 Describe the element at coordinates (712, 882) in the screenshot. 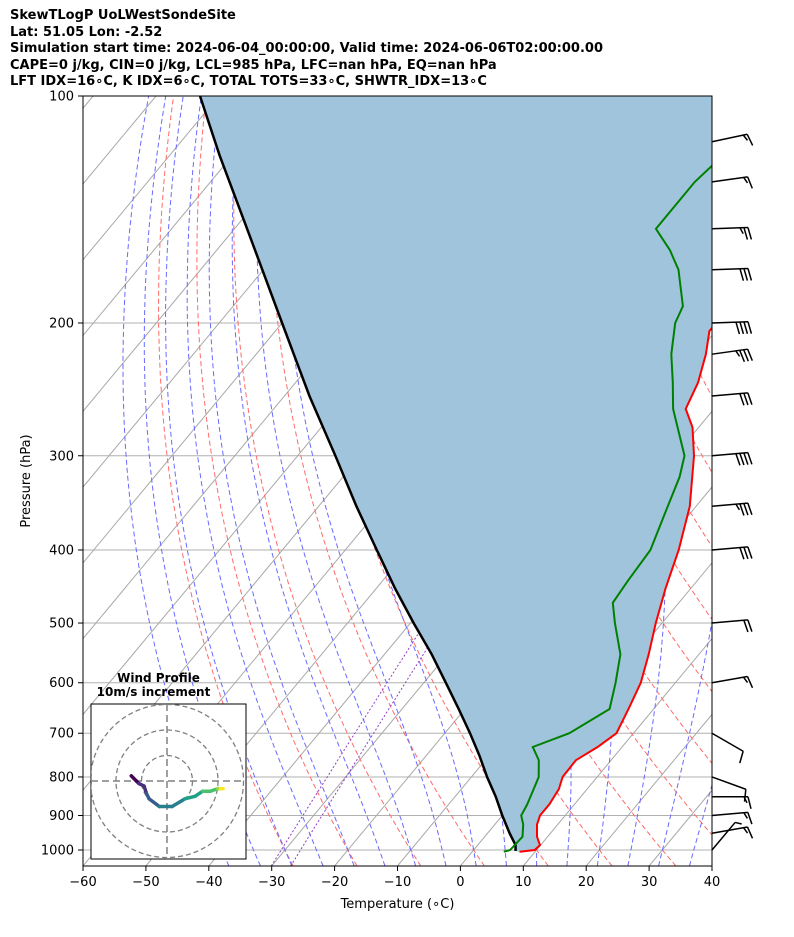

I see `x-tick-label: 40` at that location.